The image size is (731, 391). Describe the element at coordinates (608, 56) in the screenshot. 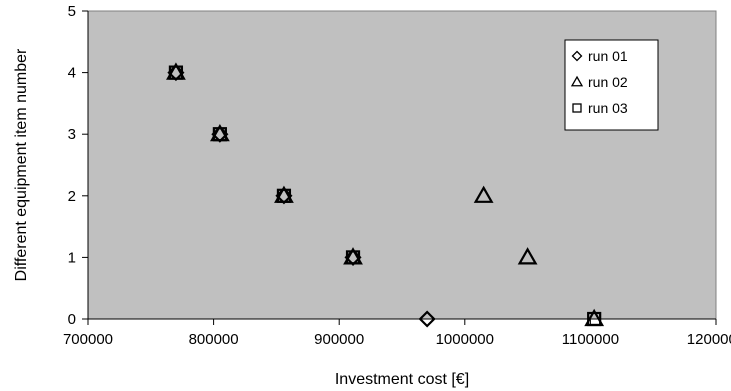

I see `legend-label: run 01` at that location.